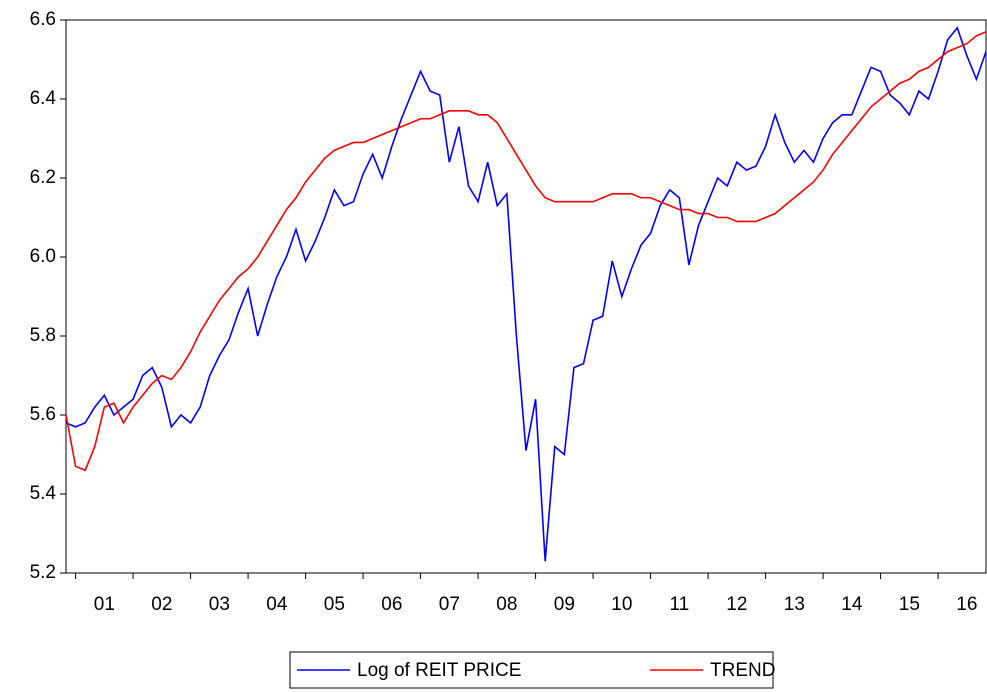 The height and width of the screenshot is (692, 987). What do you see at coordinates (449, 604) in the screenshot?
I see `x-tick-label: 07` at bounding box center [449, 604].